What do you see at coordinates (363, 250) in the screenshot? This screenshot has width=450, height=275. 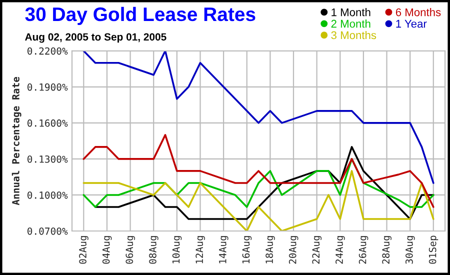 I see `x-tick-label: 26Aug` at bounding box center [363, 250].